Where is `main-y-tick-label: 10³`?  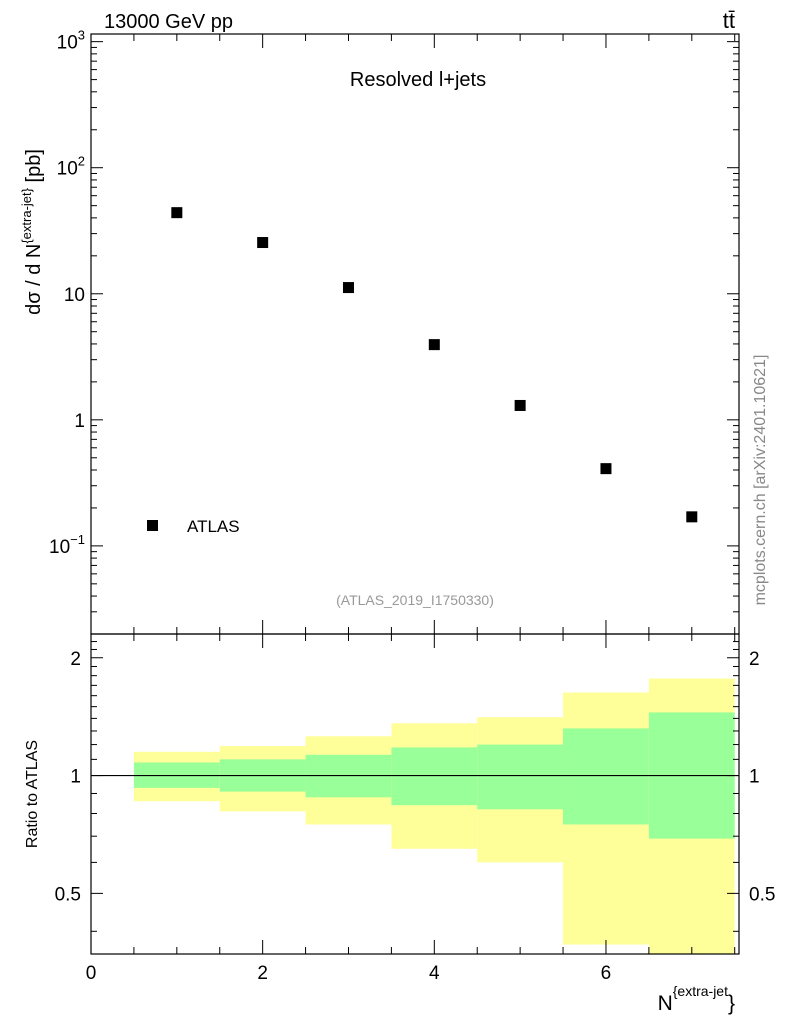 main-y-tick-label: 10³ is located at coordinates (71, 41).